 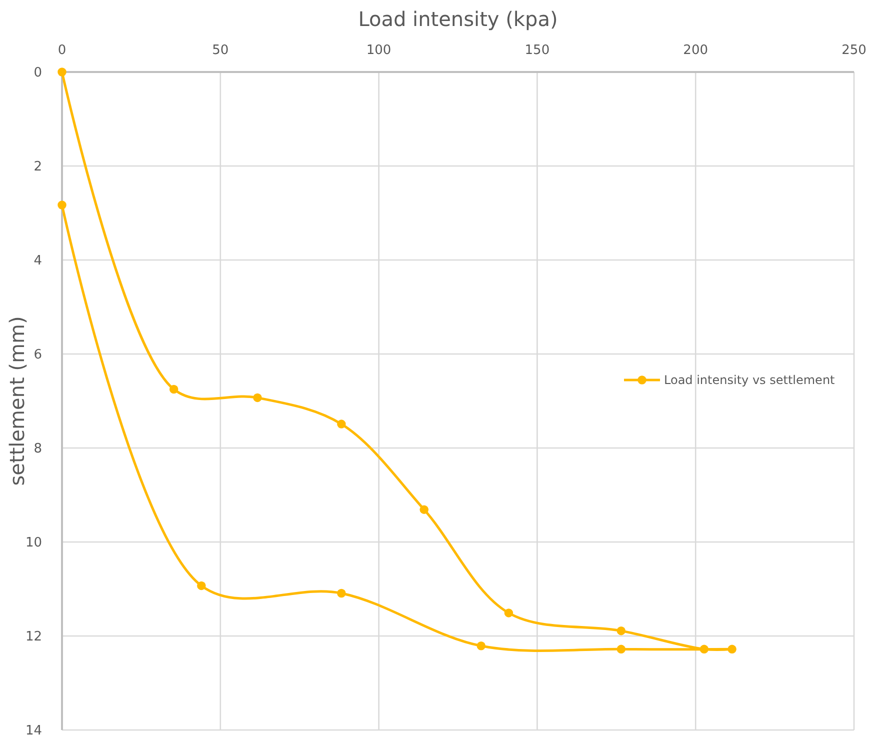 What do you see at coordinates (220, 50) in the screenshot?
I see `x-tick-label: 50` at bounding box center [220, 50].